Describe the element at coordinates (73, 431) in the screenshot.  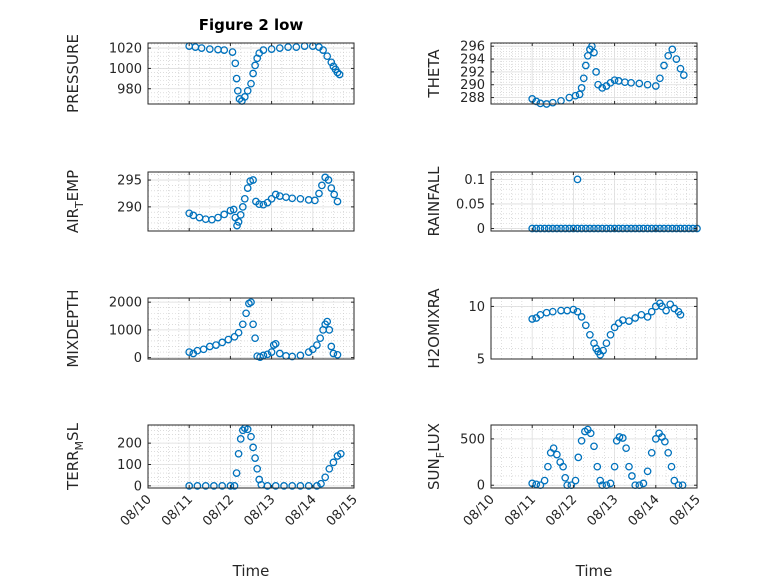
I see `y-axis-label-rest: SL` at that location.